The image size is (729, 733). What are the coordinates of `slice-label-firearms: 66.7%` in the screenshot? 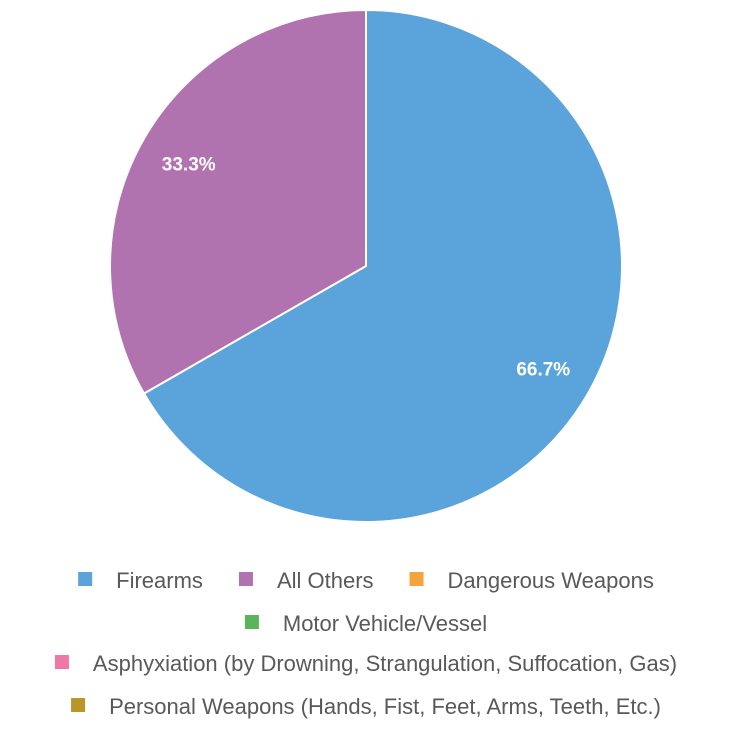 It's located at (543, 370).